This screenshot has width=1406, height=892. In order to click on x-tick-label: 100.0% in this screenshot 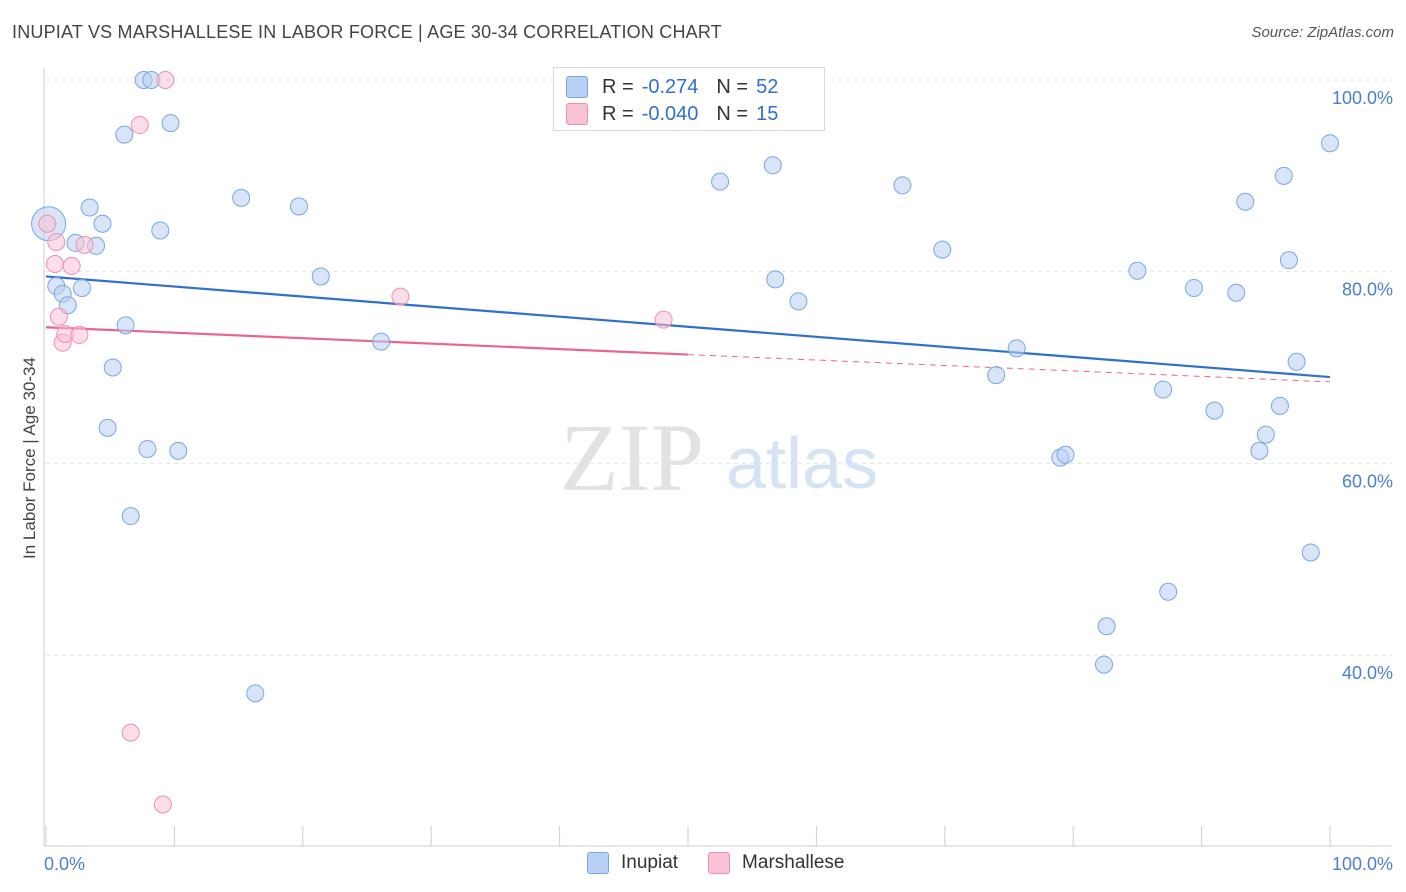, I will do `click(1362, 864)`.